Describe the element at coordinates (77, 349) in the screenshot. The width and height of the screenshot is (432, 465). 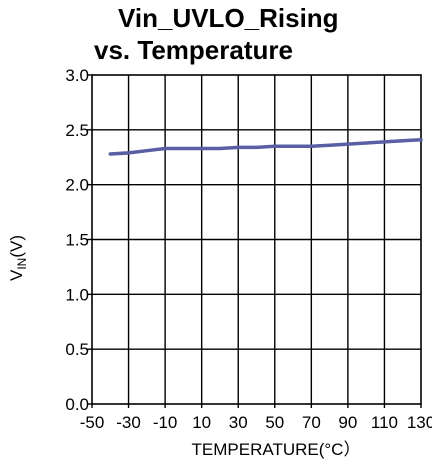
I see `y-tick-label: 0.5` at that location.